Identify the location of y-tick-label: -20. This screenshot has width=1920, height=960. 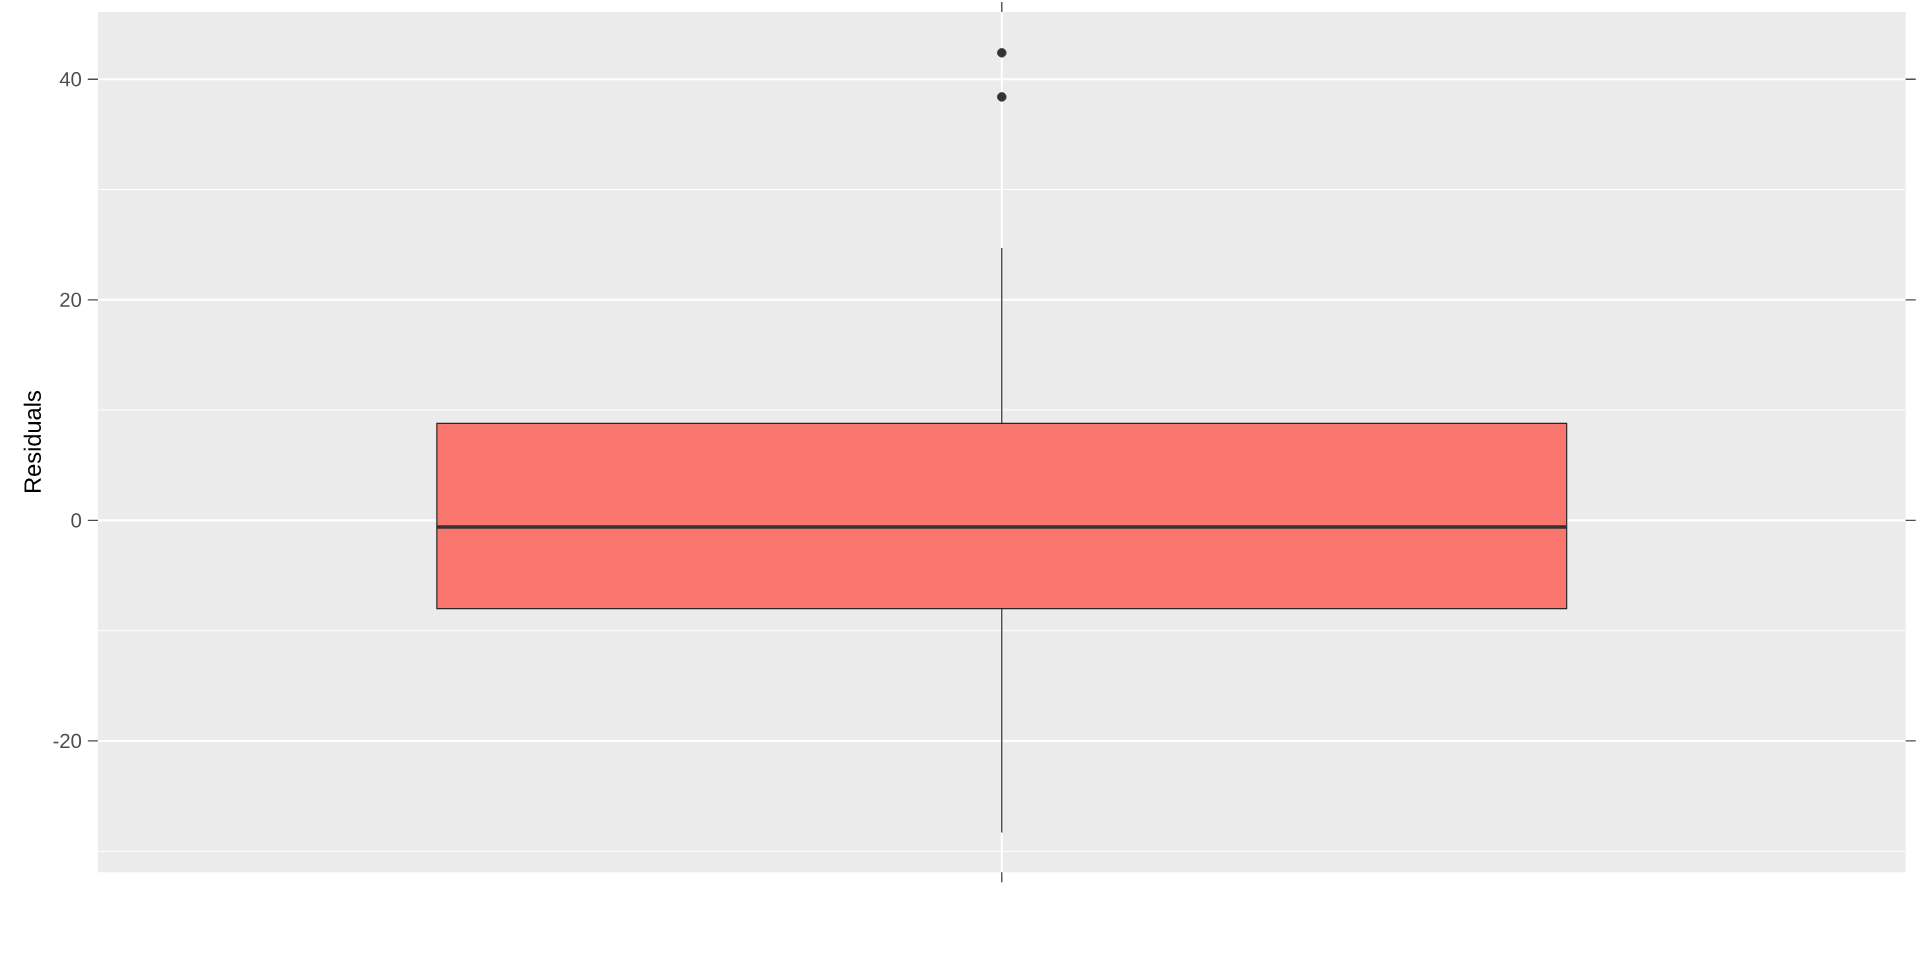
(67, 741).